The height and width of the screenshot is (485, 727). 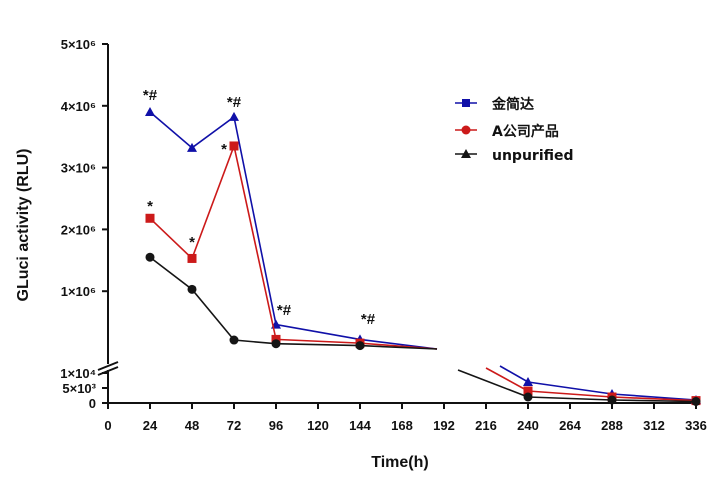 What do you see at coordinates (276, 425) in the screenshot?
I see `x-tick-label-4: 96` at bounding box center [276, 425].